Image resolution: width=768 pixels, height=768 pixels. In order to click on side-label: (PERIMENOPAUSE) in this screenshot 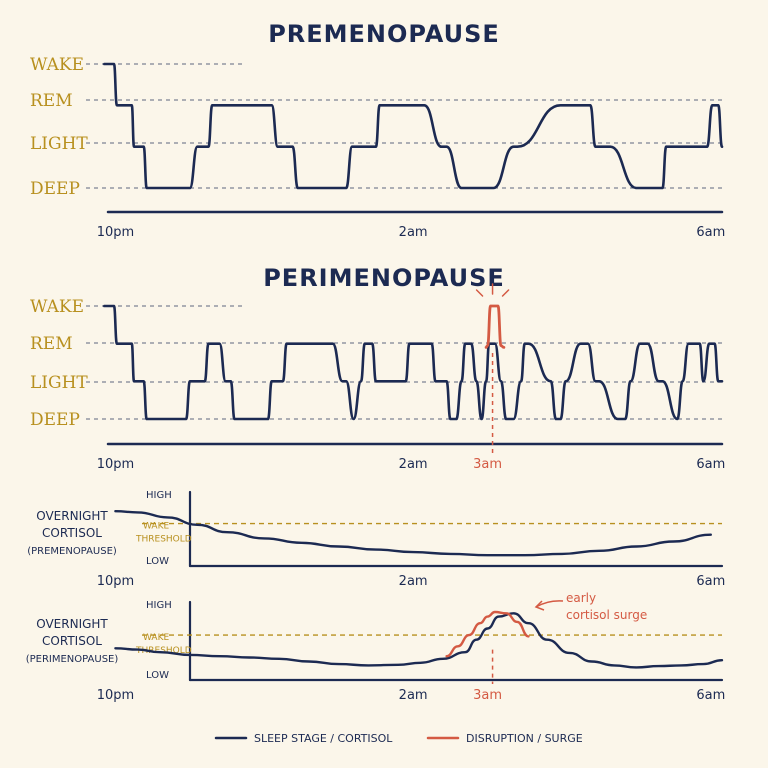, I will do `click(72, 659)`.